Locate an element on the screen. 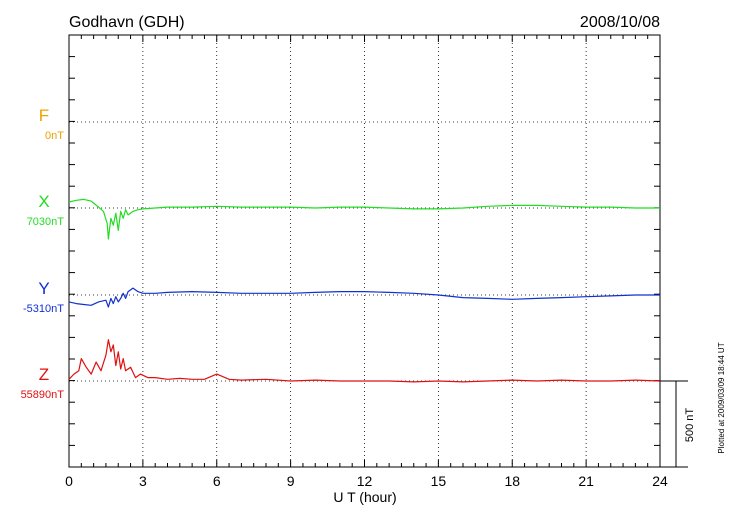 The image size is (730, 520). series-name-y: Y is located at coordinates (43, 288).